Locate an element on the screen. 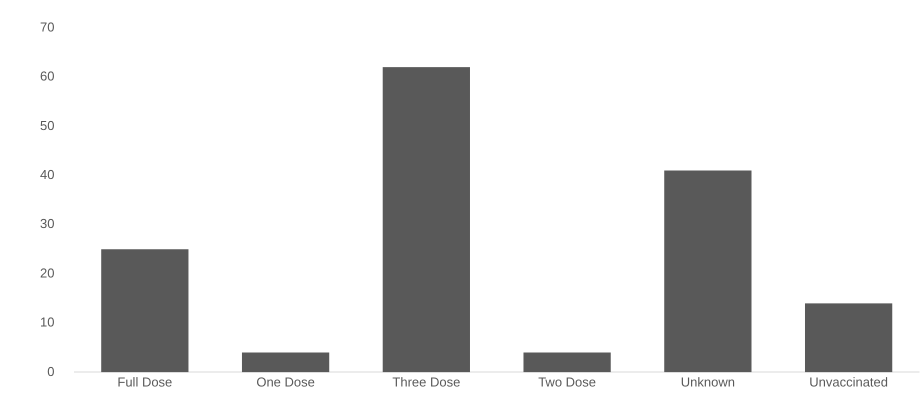 The height and width of the screenshot is (400, 921). y-tick-label: 60 is located at coordinates (47, 76).